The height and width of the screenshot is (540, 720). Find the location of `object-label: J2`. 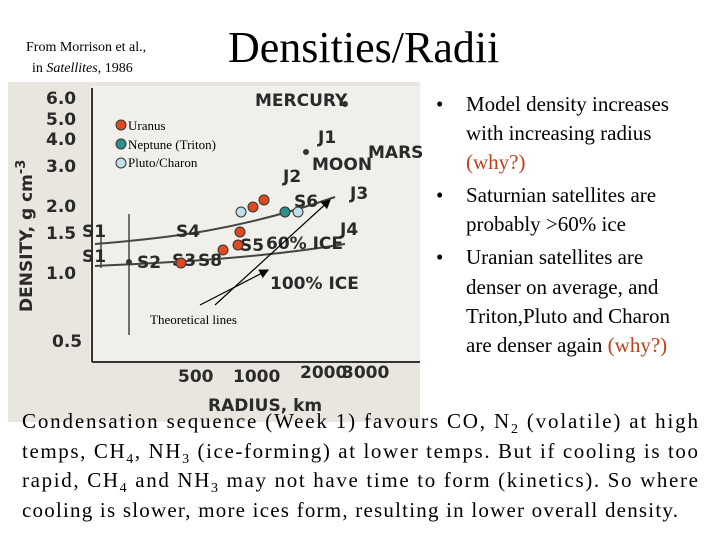

object-label: J2 is located at coordinates (291, 177).